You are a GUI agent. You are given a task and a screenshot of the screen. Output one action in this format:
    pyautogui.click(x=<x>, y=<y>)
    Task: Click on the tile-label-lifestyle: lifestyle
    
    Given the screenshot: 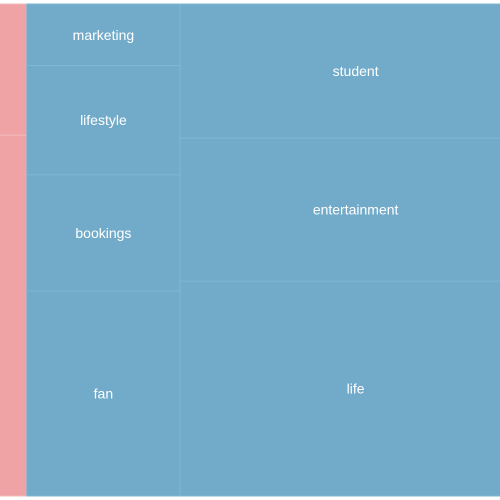 What is the action you would take?
    pyautogui.click(x=103, y=120)
    